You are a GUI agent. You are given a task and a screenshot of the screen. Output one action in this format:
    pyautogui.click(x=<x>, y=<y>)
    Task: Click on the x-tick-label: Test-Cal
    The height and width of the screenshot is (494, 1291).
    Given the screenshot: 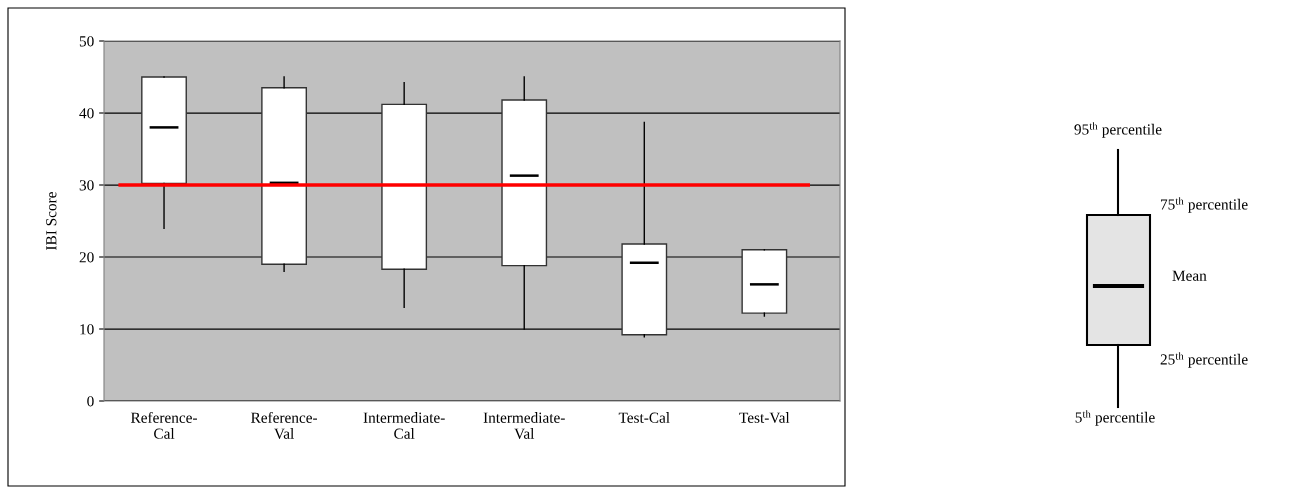 What is the action you would take?
    pyautogui.click(x=644, y=417)
    